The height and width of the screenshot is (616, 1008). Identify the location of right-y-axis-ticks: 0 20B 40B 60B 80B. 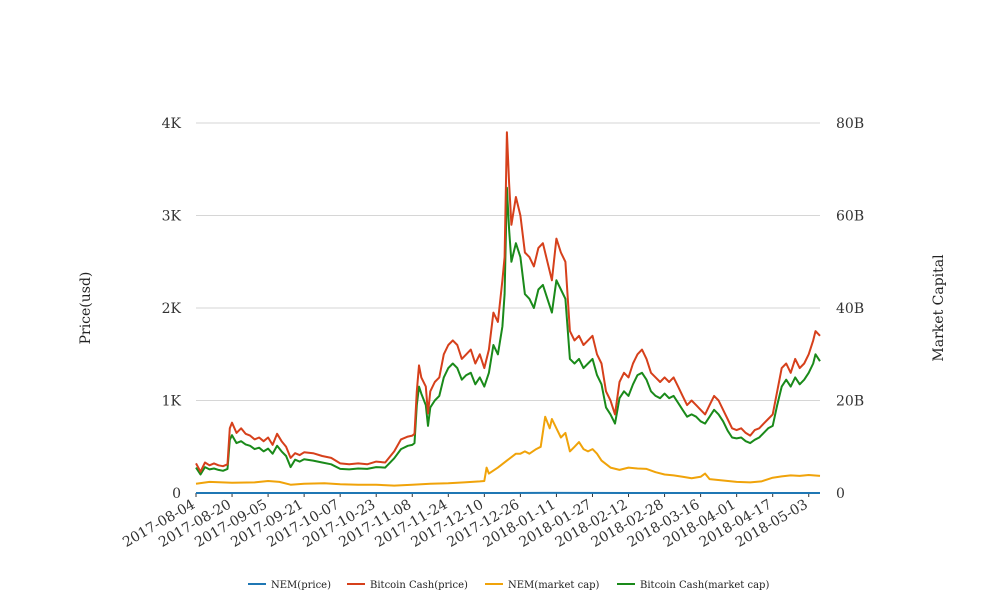
(850, 309).